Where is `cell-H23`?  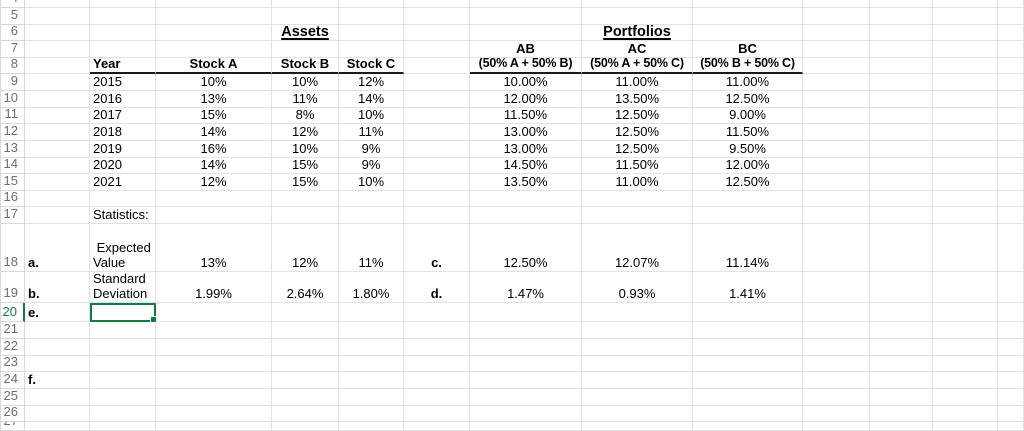 cell-H23 is located at coordinates (637, 364).